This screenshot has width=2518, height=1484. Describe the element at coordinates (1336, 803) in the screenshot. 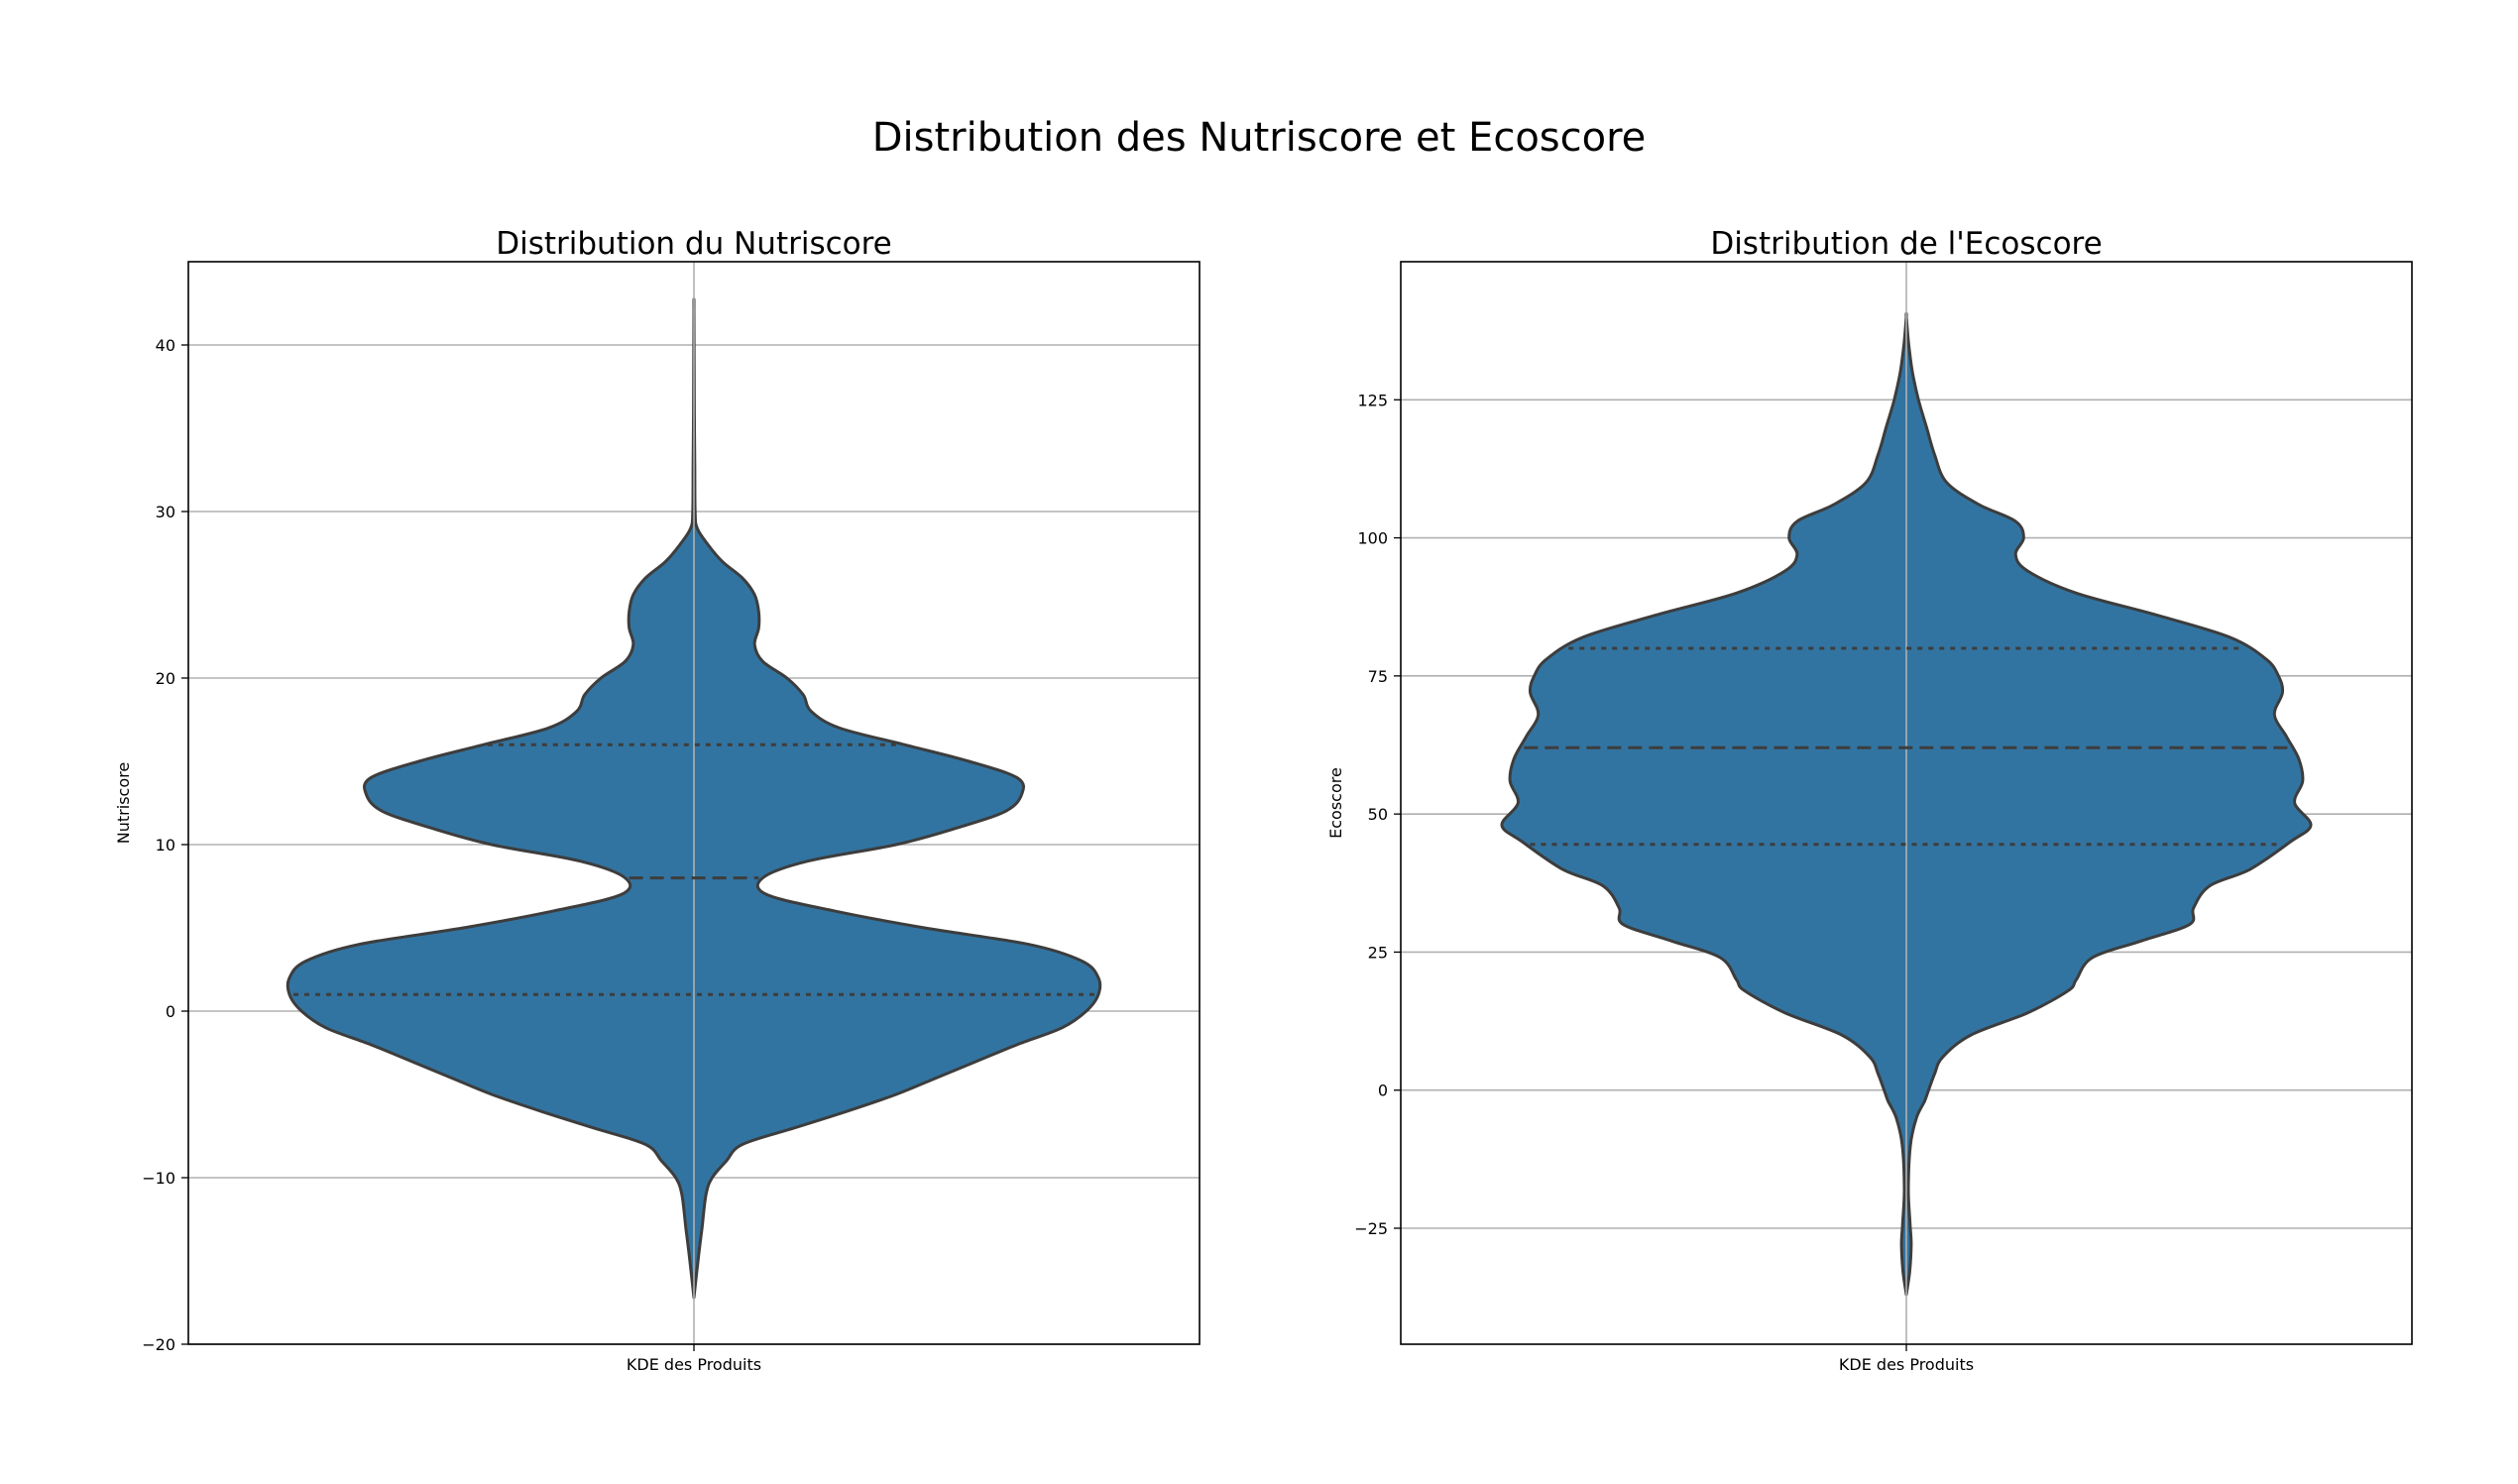

I see `ecoscore-y-axis-label: Ecoscore` at that location.